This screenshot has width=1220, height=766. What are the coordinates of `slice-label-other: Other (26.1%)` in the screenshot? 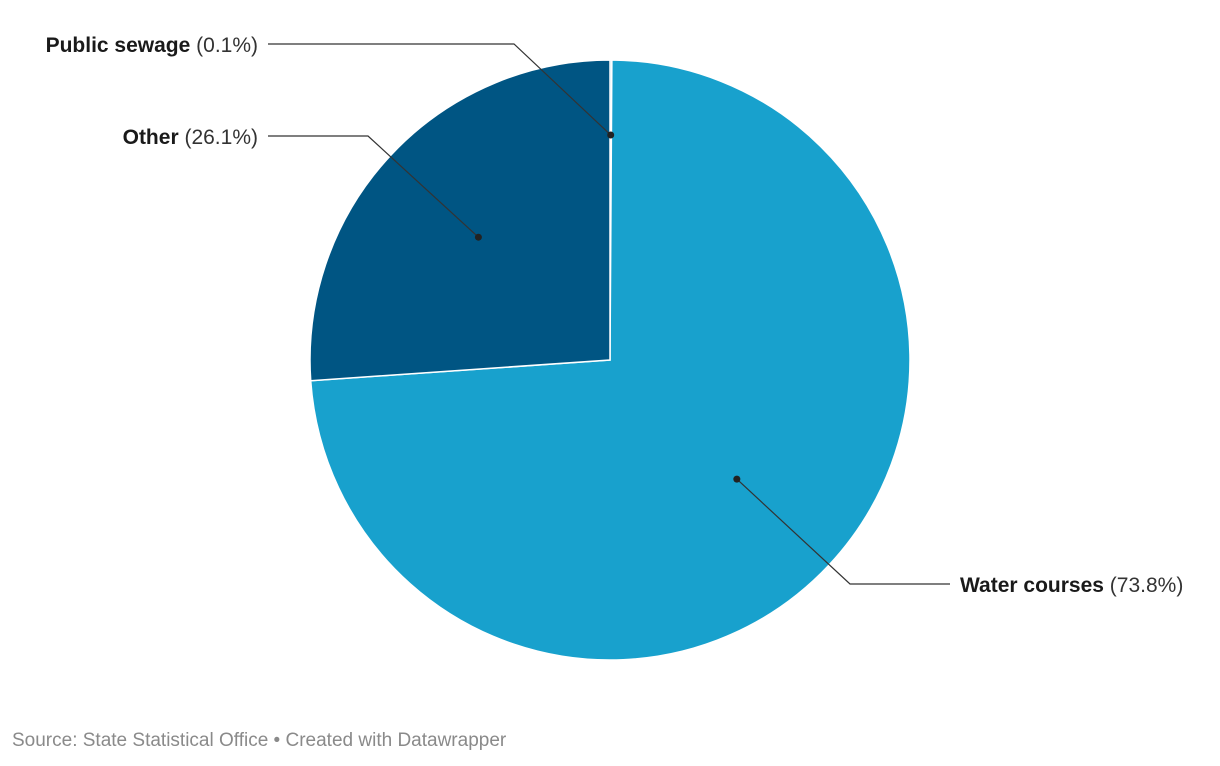 It's located at (190, 137).